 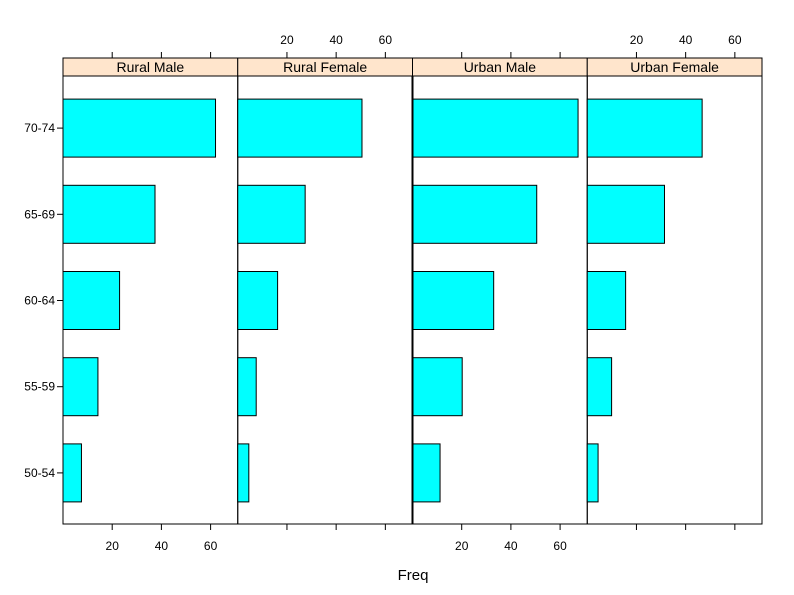 I want to click on y-tick-label-60-64: 60-64, so click(x=39, y=301).